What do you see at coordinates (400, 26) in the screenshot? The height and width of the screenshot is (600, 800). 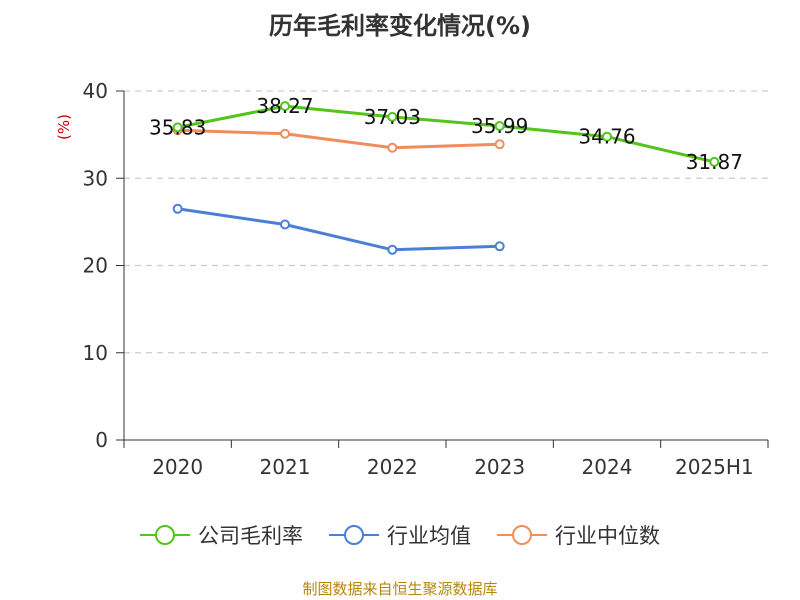 I see `chart-title: 历年毛利率变化情况(%)` at bounding box center [400, 26].